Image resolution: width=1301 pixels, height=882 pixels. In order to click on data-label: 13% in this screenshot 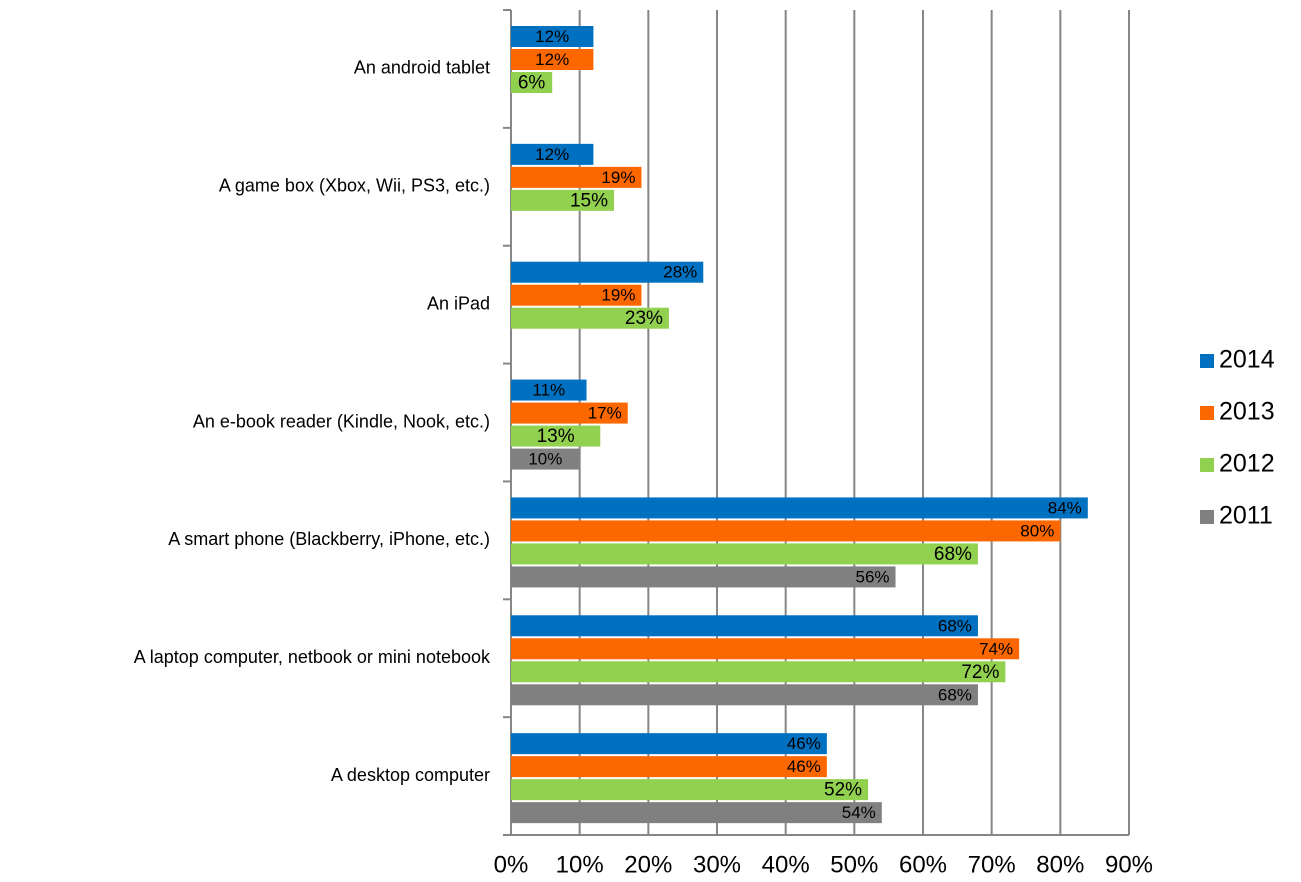, I will do `click(556, 436)`.